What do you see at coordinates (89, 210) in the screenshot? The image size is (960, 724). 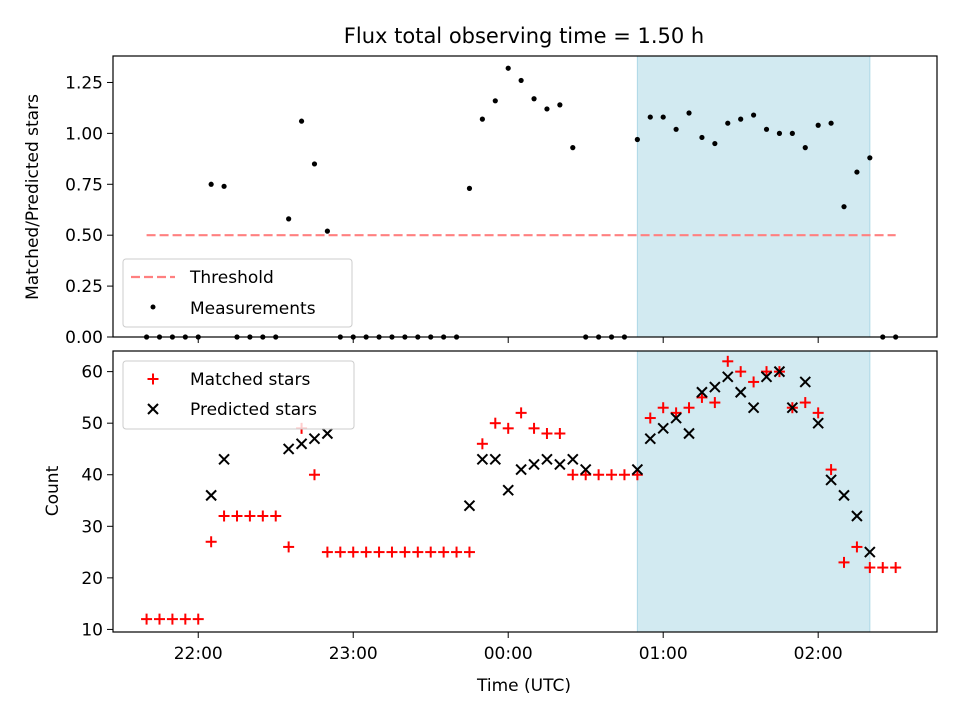 I see `ratio-y-ticks: 0.00 0.25 0.50 0.75 1.00 1.25` at bounding box center [89, 210].